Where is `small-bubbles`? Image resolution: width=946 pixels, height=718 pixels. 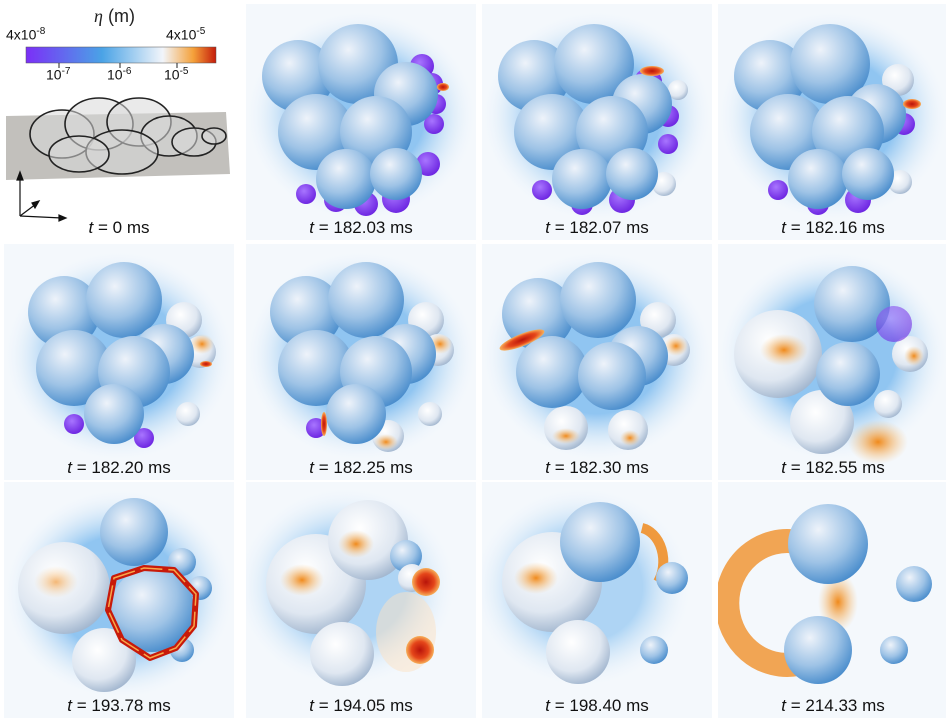
small-bubbles is located at coordinates (109, 431).